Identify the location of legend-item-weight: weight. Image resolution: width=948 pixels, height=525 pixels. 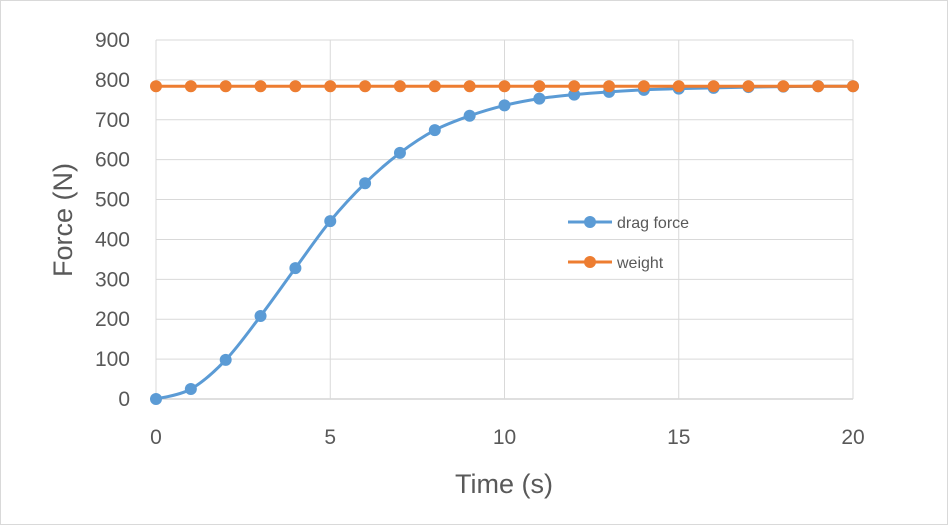
(616, 263).